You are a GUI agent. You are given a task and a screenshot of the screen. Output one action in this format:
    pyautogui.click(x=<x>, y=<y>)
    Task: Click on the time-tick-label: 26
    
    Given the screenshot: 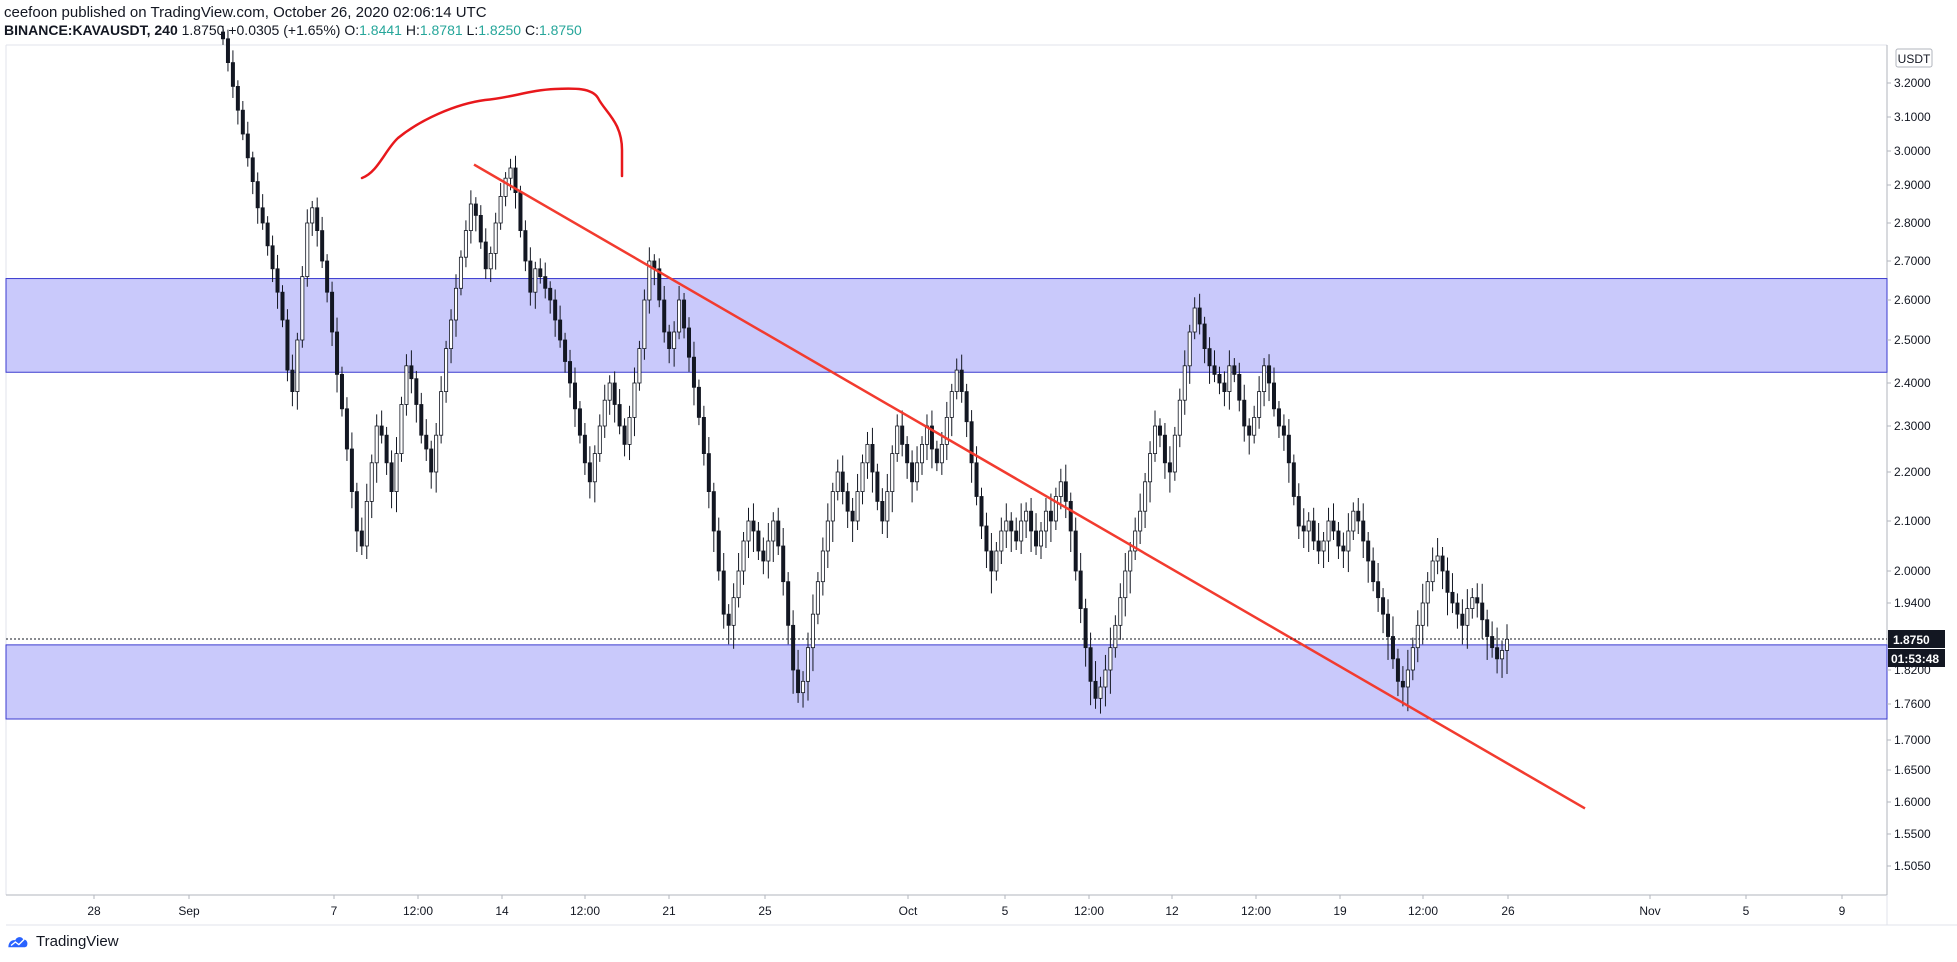 What is the action you would take?
    pyautogui.click(x=1508, y=911)
    